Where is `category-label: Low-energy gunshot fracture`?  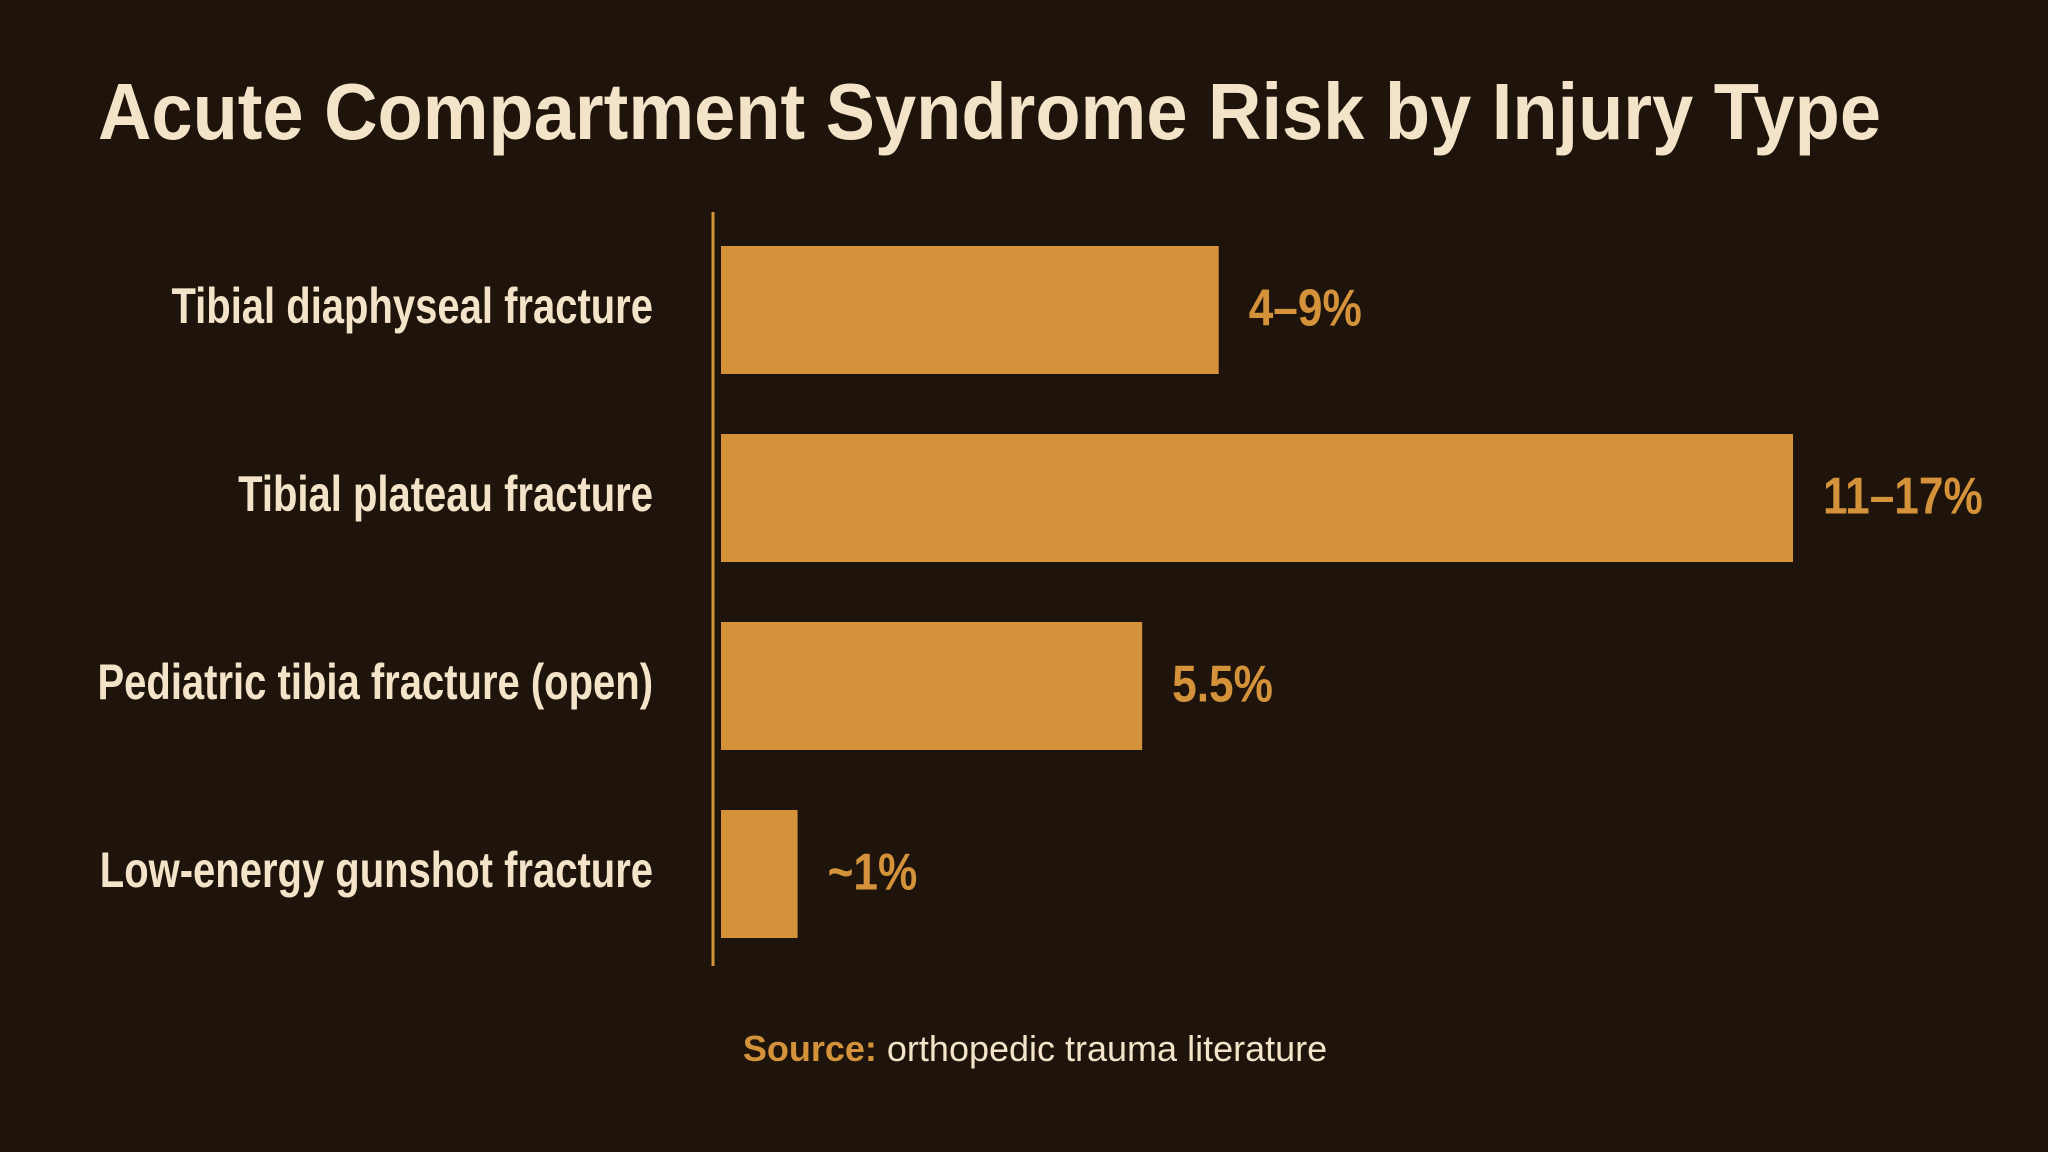
category-label: Low-energy gunshot fracture is located at coordinates (376, 870).